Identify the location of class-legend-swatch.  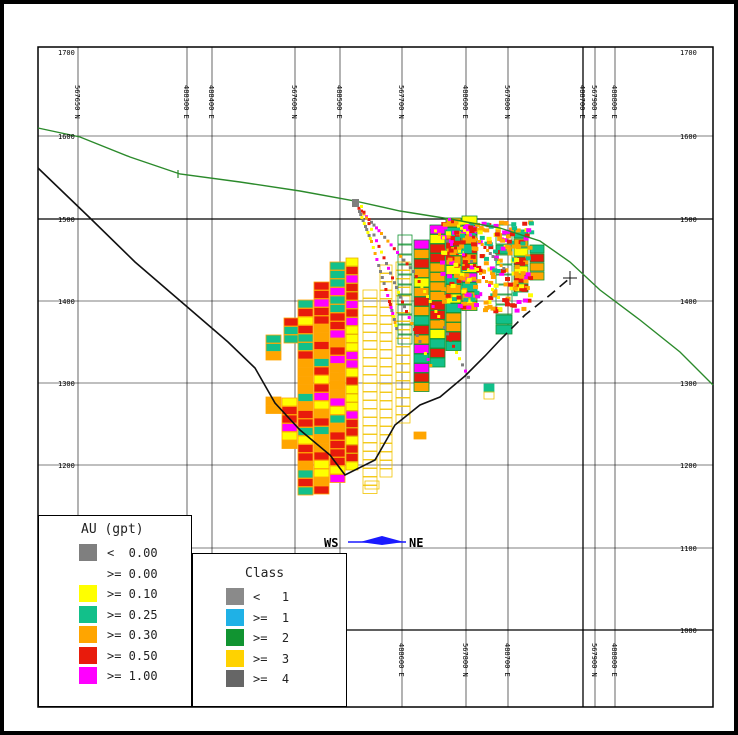
(235, 637).